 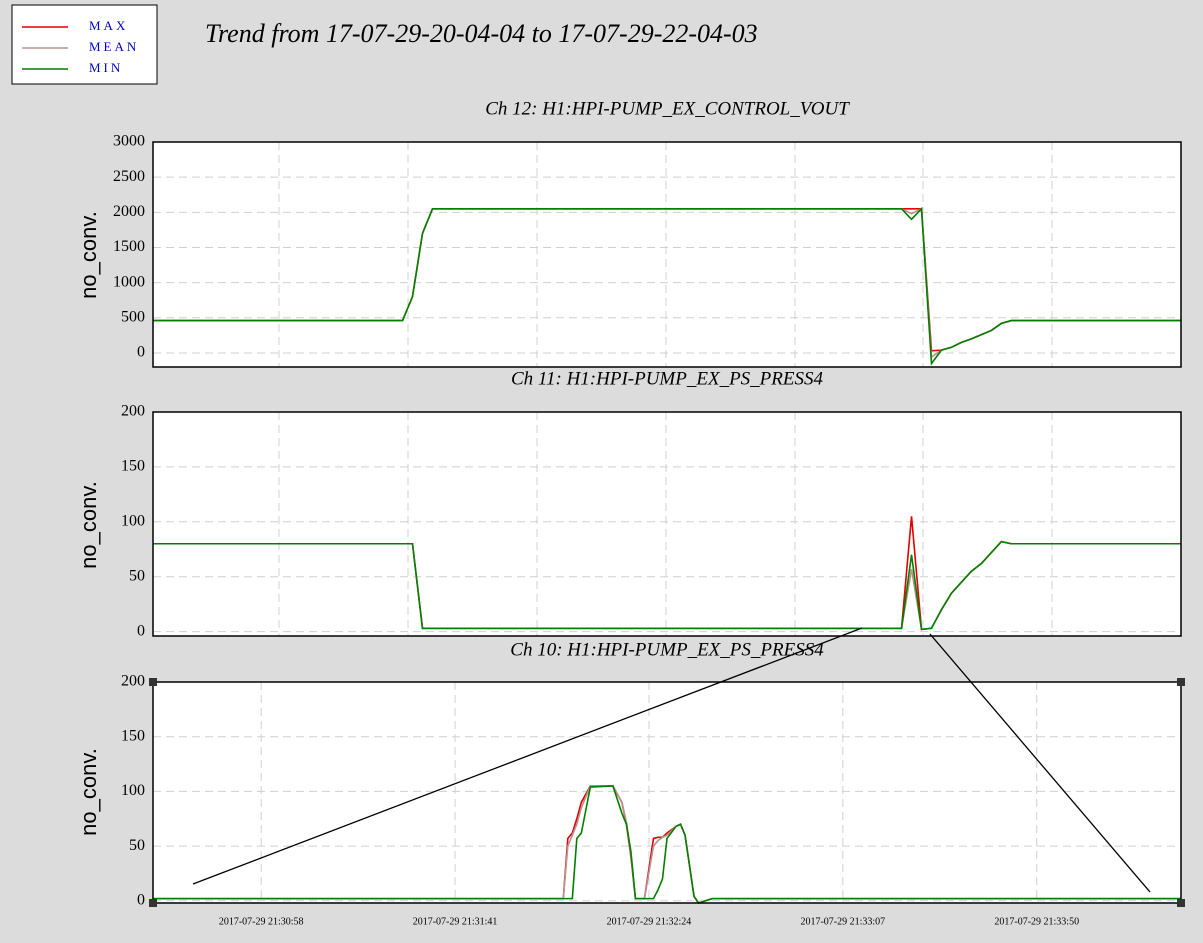 What do you see at coordinates (114, 46) in the screenshot?
I see `legend-label: MEAN` at bounding box center [114, 46].